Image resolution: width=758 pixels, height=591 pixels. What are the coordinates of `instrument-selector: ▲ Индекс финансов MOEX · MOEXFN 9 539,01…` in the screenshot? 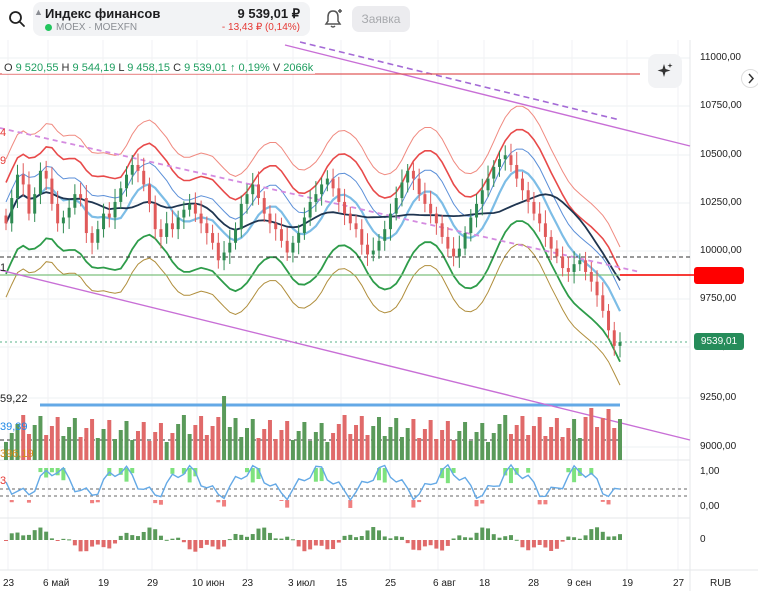 It's located at (171, 19).